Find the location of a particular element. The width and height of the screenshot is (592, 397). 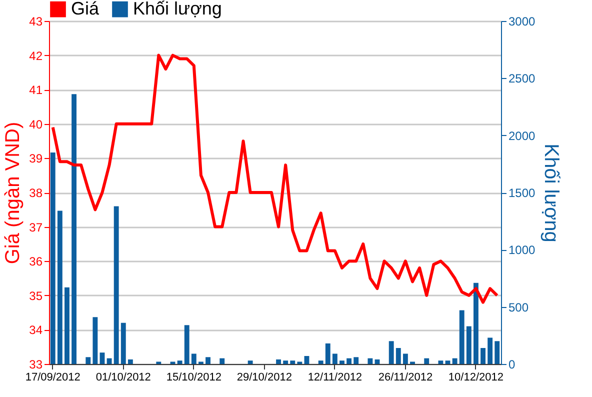

y-tick-label: 40 is located at coordinates (36, 124).